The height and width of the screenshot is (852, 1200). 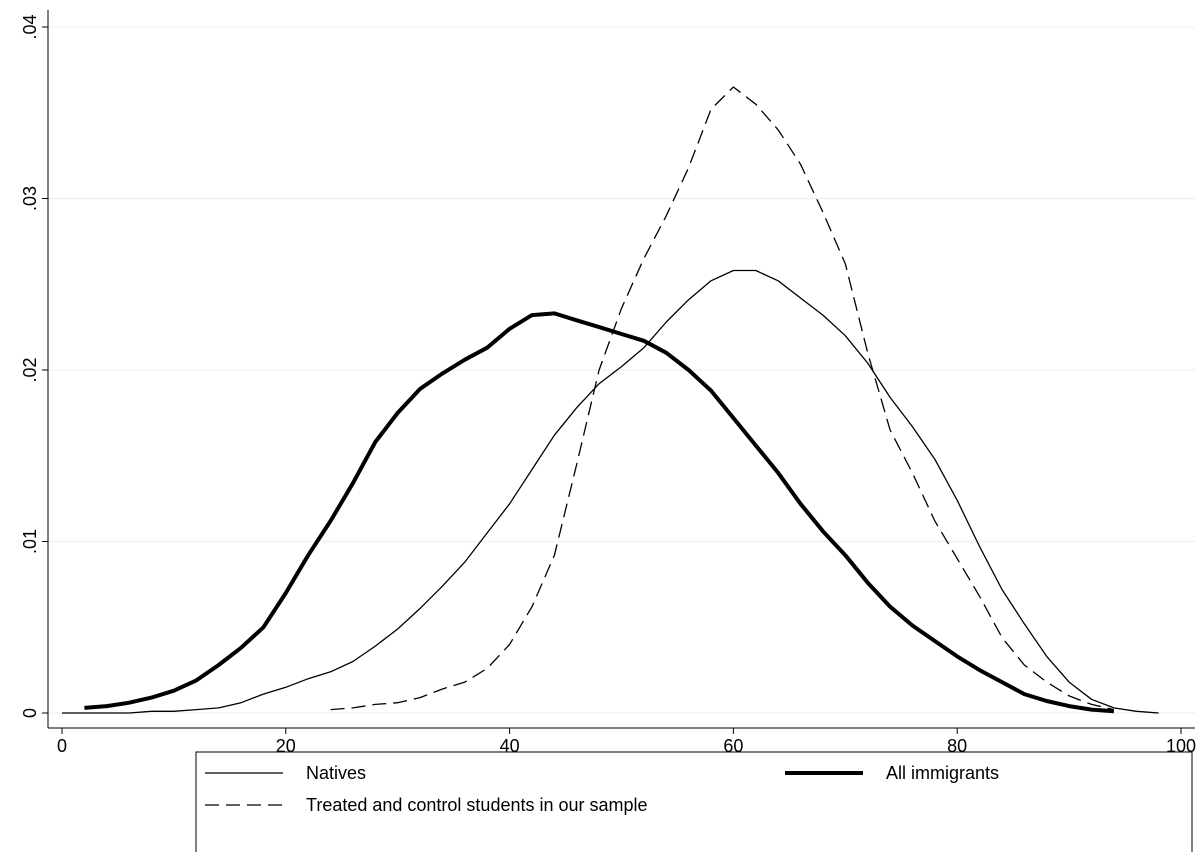 I want to click on x-tick-label: 100, so click(x=1181, y=746).